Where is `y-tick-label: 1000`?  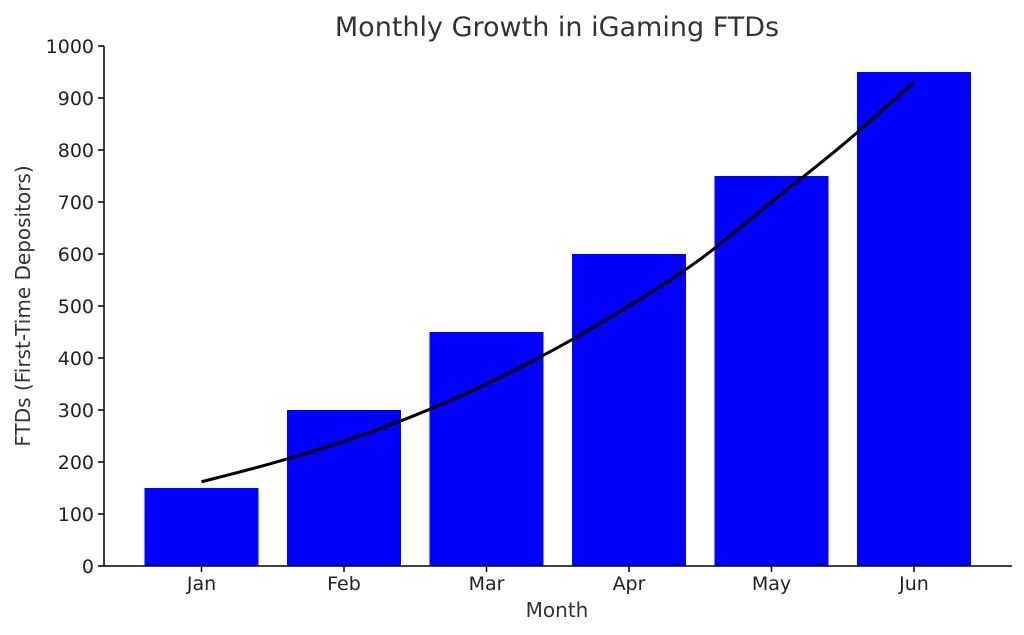
y-tick-label: 1000 is located at coordinates (70, 47).